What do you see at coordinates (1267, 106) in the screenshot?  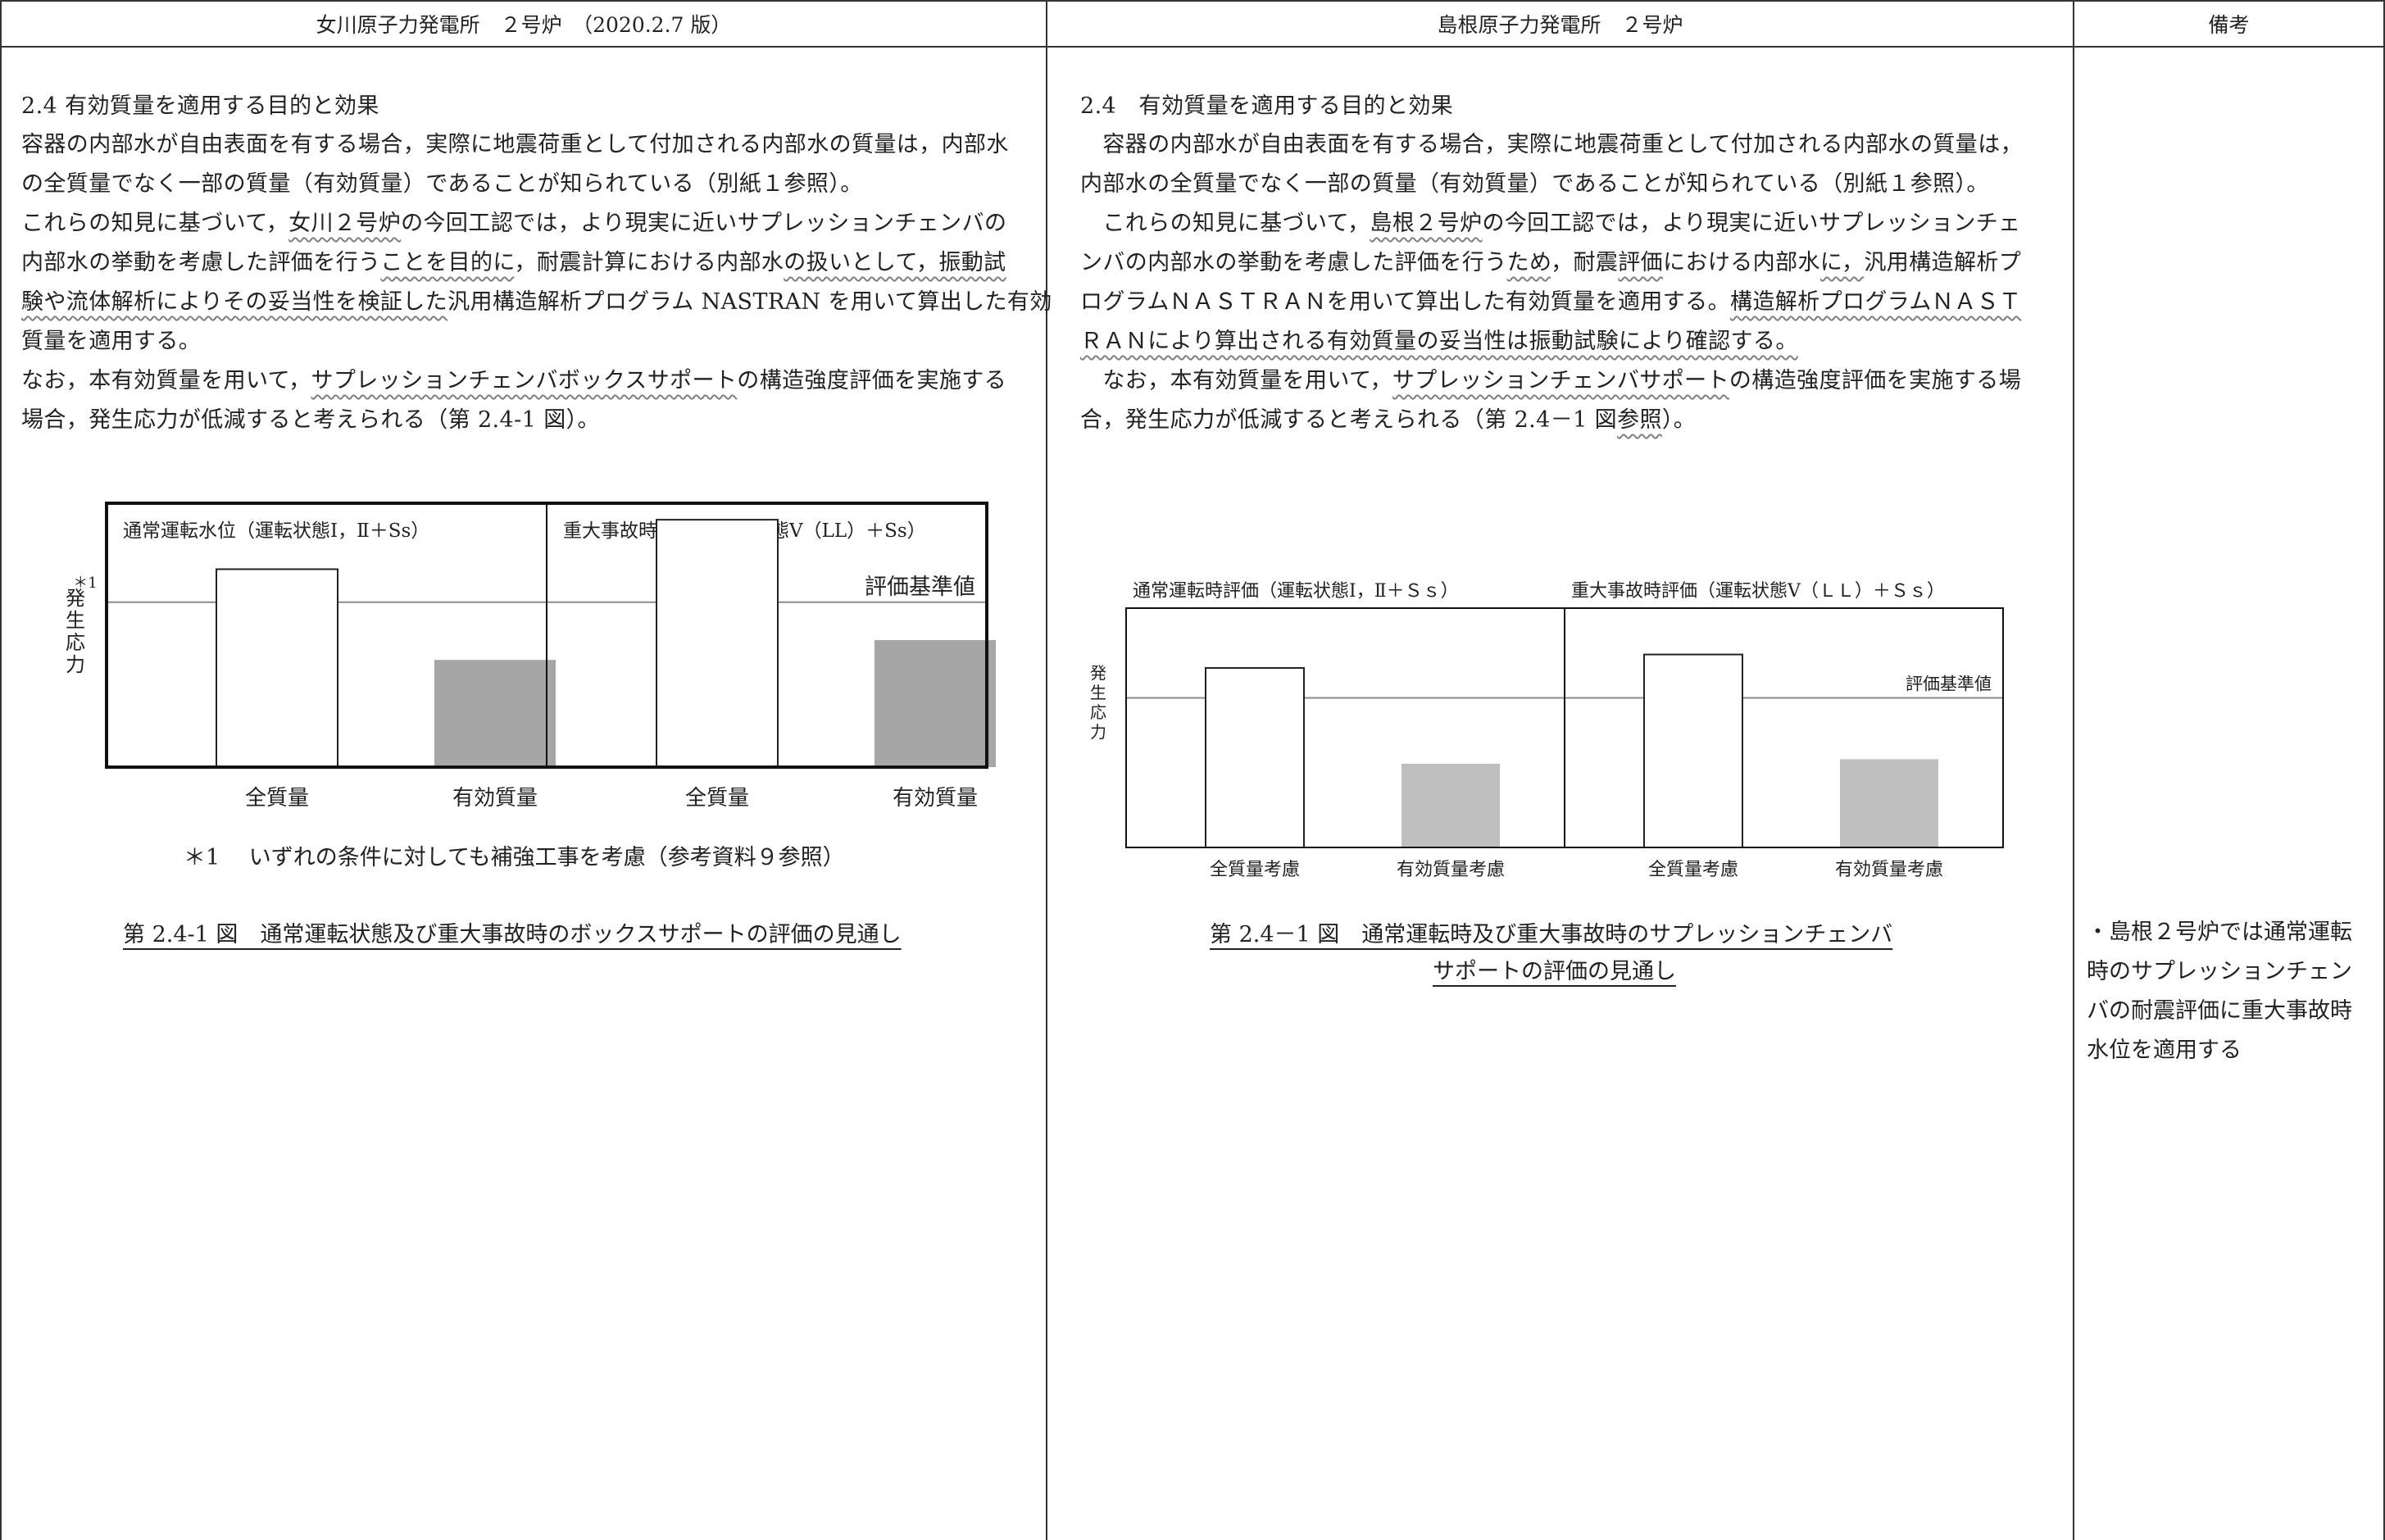 I see `middle-heading: 2.4 有効質量を適用する目的と効果` at bounding box center [1267, 106].